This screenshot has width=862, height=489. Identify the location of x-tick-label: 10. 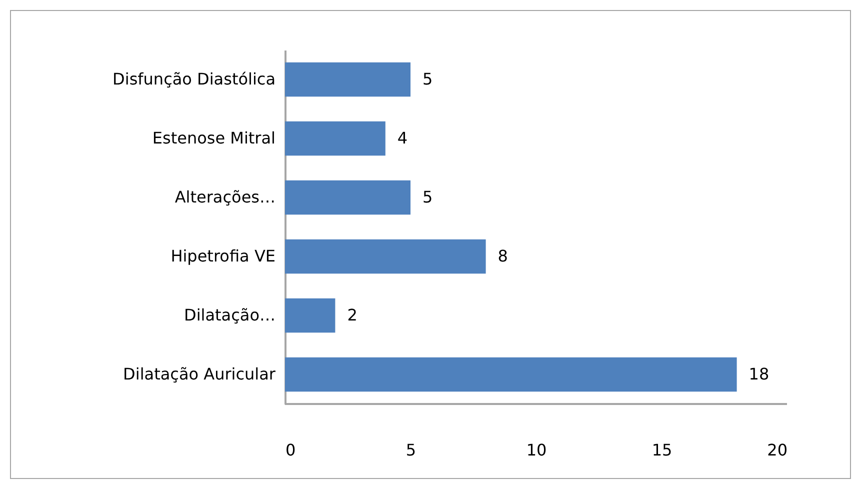
(536, 450).